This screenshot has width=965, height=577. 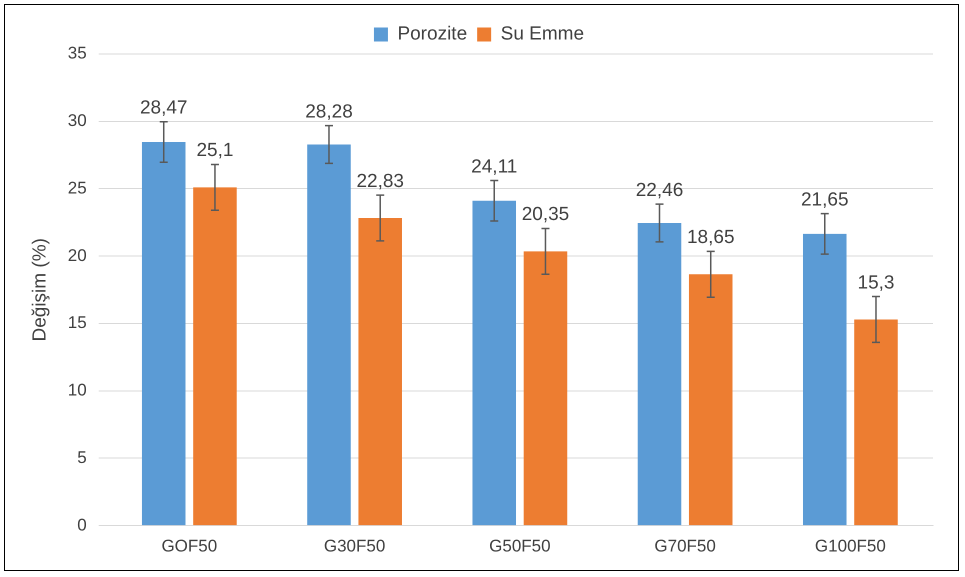 I want to click on data-label: 24,11, so click(x=494, y=167).